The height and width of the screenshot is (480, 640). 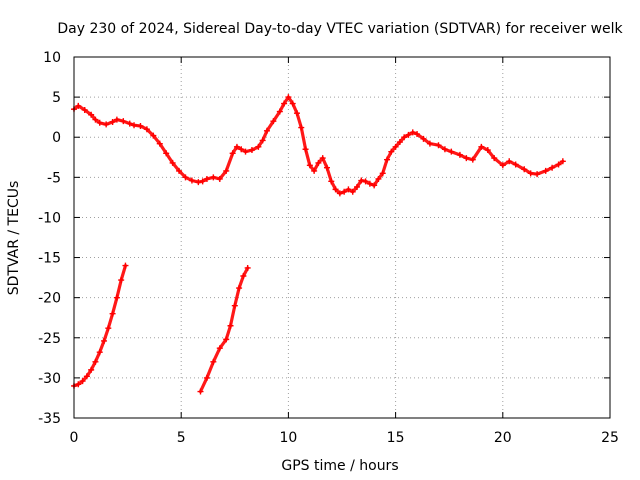 What do you see at coordinates (610, 438) in the screenshot?
I see `x-tick-label: 25` at bounding box center [610, 438].